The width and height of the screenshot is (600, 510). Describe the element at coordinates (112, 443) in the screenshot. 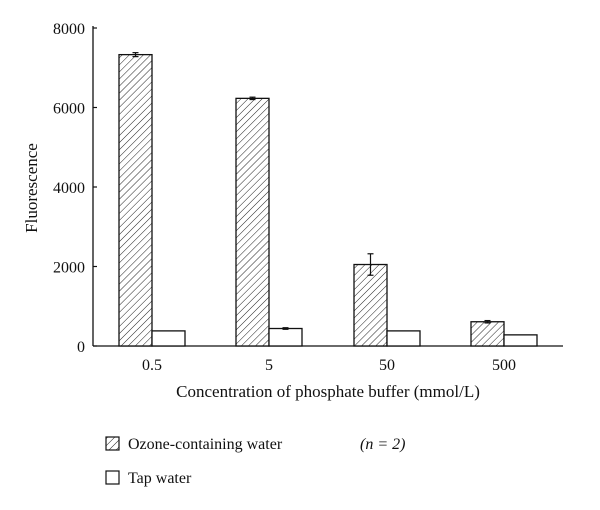

I see `legend-swatch-ozone` at that location.